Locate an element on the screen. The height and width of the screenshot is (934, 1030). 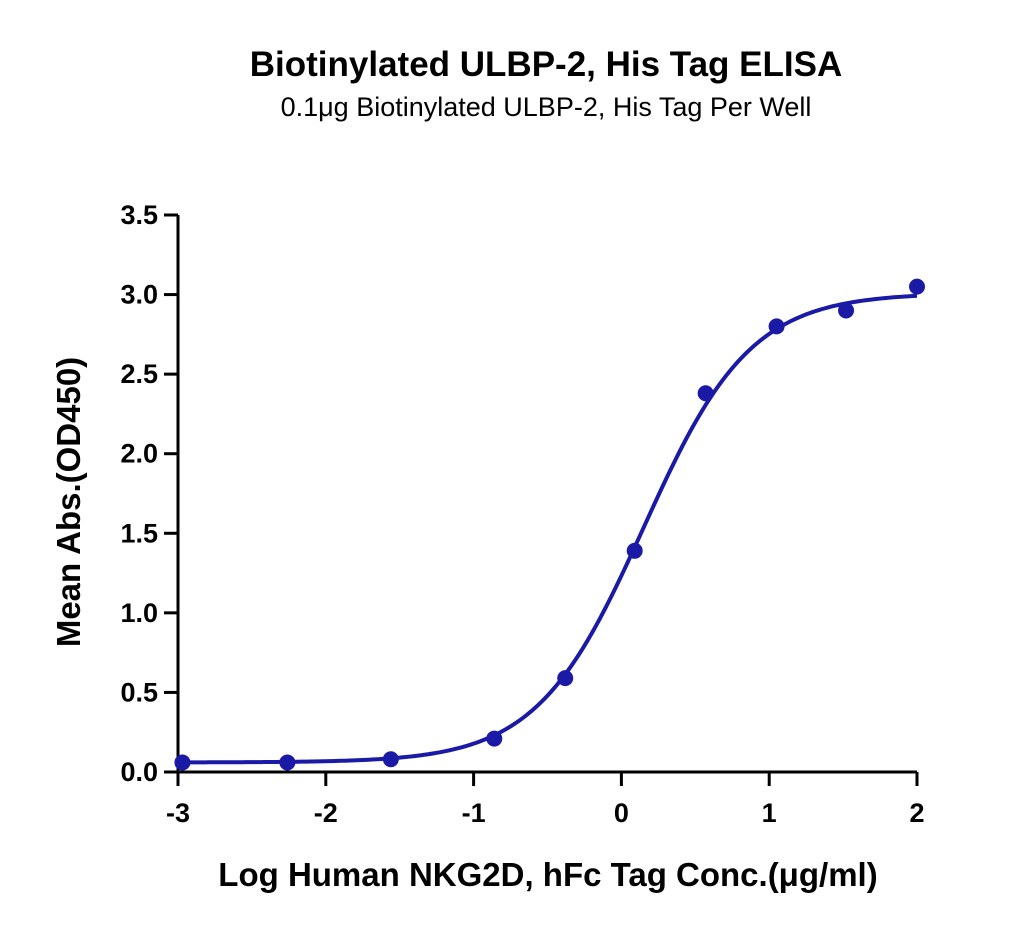
y-tick-label: 0.0 is located at coordinates (139, 772).